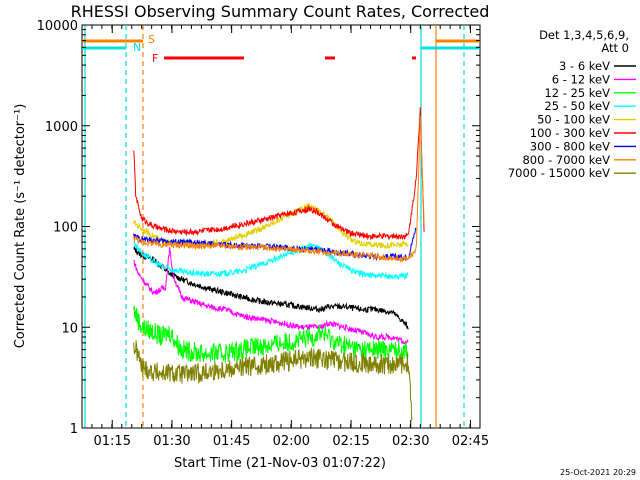 This screenshot has height=480, width=640. Describe the element at coordinates (291, 441) in the screenshot. I see `x-tick-label: 02:00` at that location.